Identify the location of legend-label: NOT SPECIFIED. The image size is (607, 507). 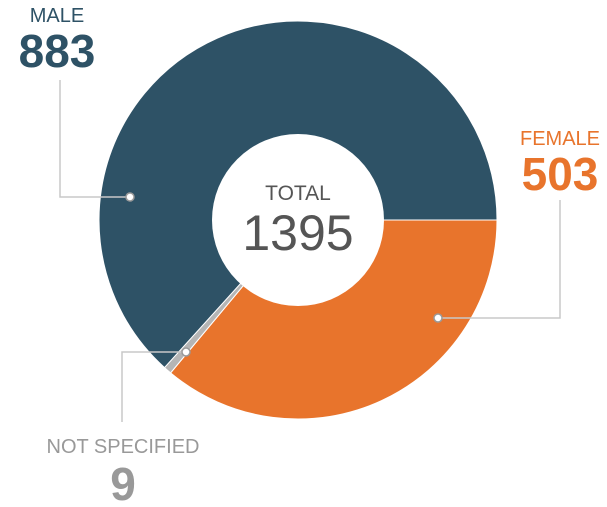
(123, 447).